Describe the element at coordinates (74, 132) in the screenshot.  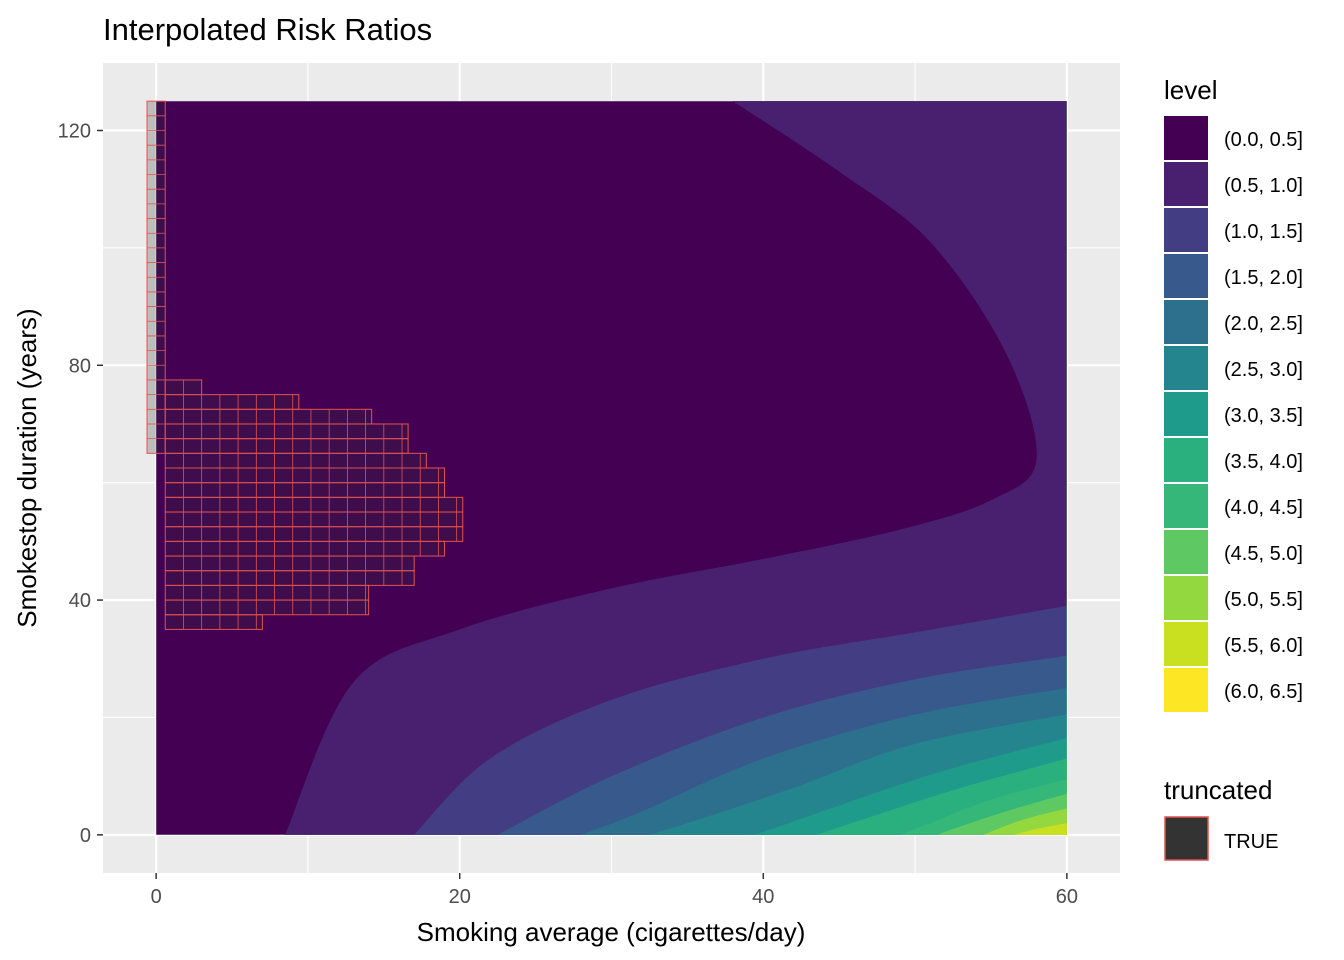
I see `y-tick-label: 120` at that location.